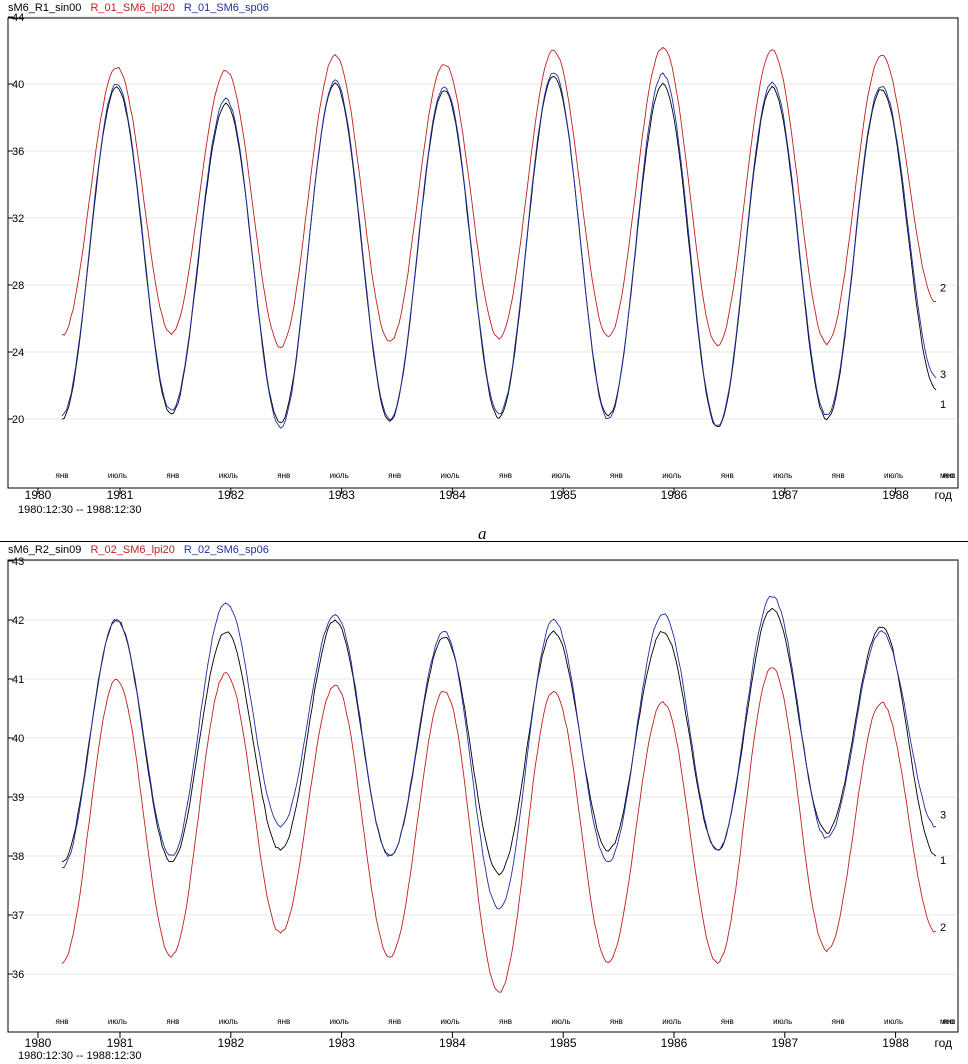  I want to click on month-label-a-8: янв, so click(505, 475).